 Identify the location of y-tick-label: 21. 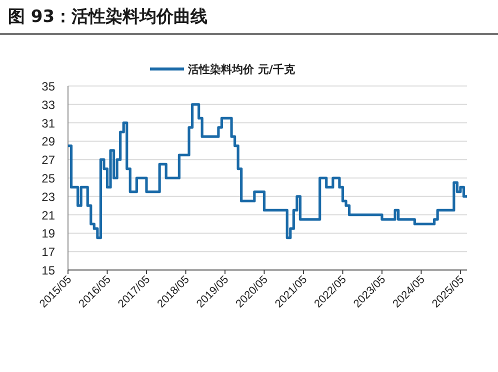
(49, 215).